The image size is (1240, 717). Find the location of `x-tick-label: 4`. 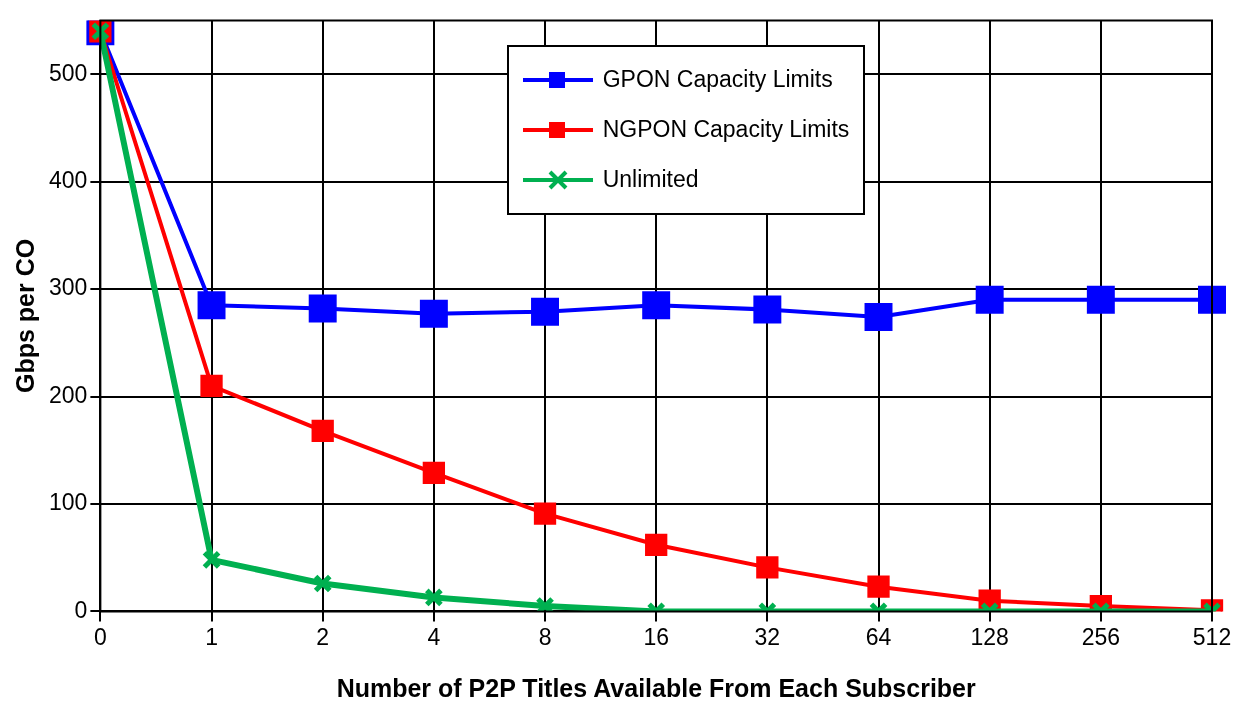

x-tick-label: 4 is located at coordinates (434, 636).